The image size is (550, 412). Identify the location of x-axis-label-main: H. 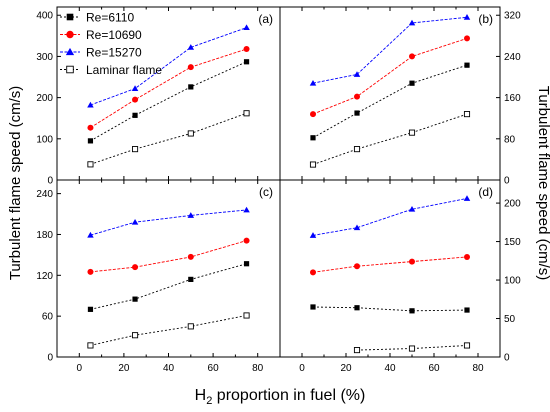
(201, 395).